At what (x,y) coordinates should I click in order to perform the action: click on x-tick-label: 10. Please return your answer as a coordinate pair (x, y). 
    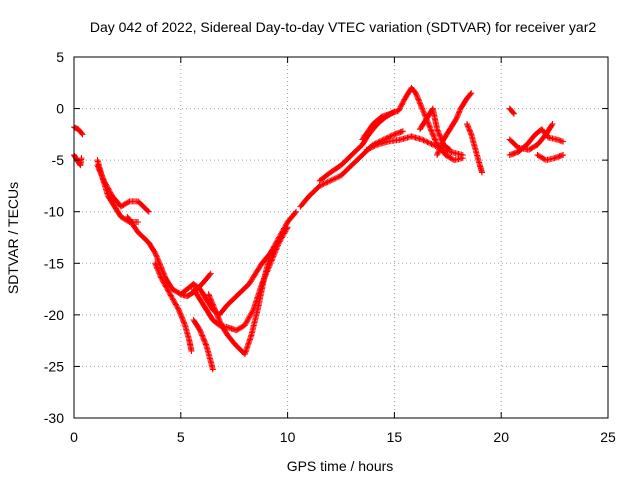
    Looking at the image, I should click on (288, 437).